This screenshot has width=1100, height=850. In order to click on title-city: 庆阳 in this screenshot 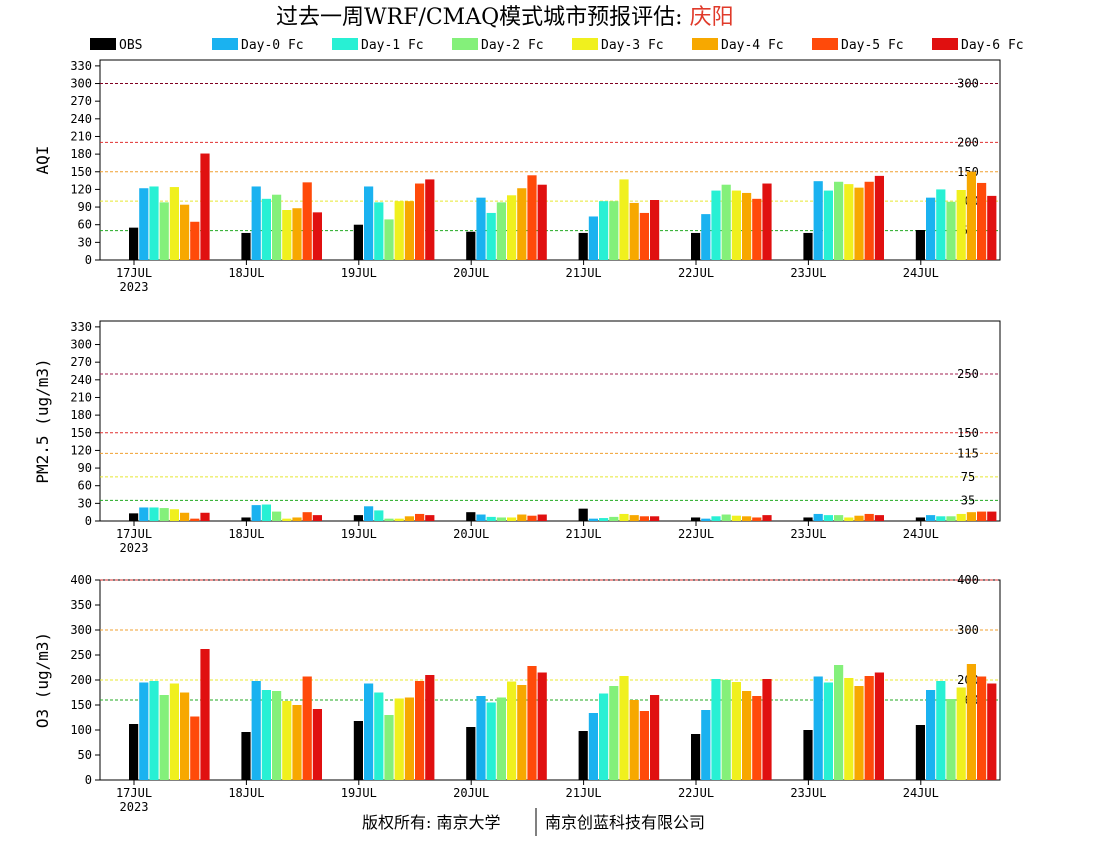, I will do `click(712, 17)`.